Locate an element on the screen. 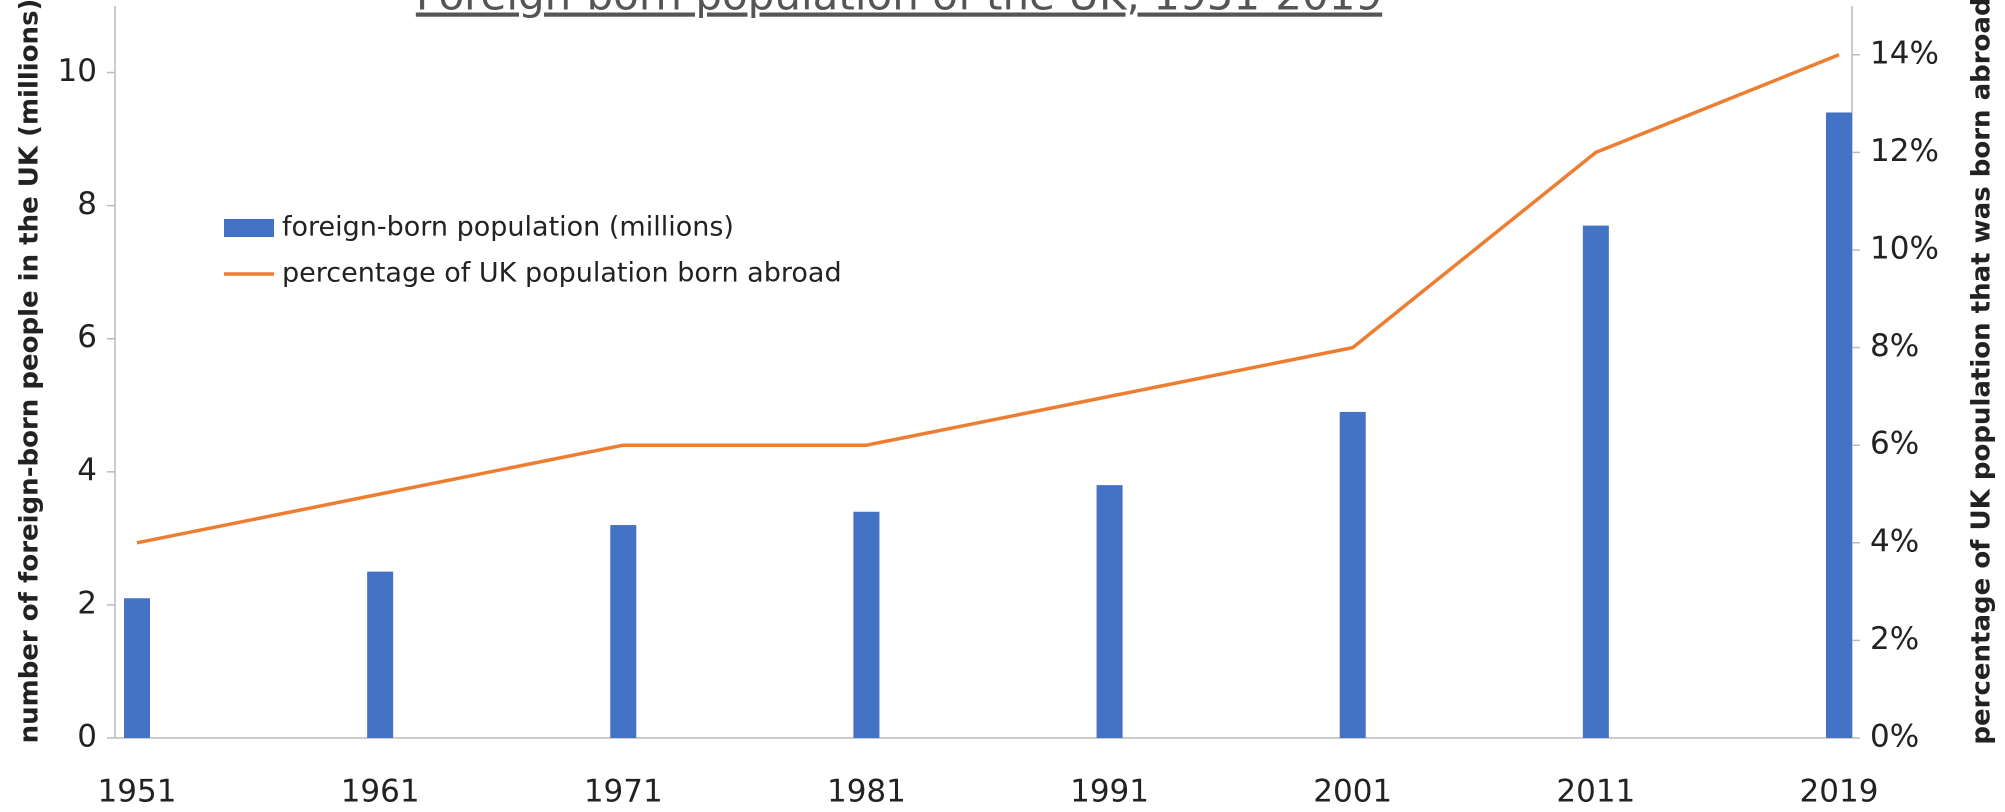 This screenshot has width=2005, height=812. y2-tick-label: 14% is located at coordinates (1904, 53).